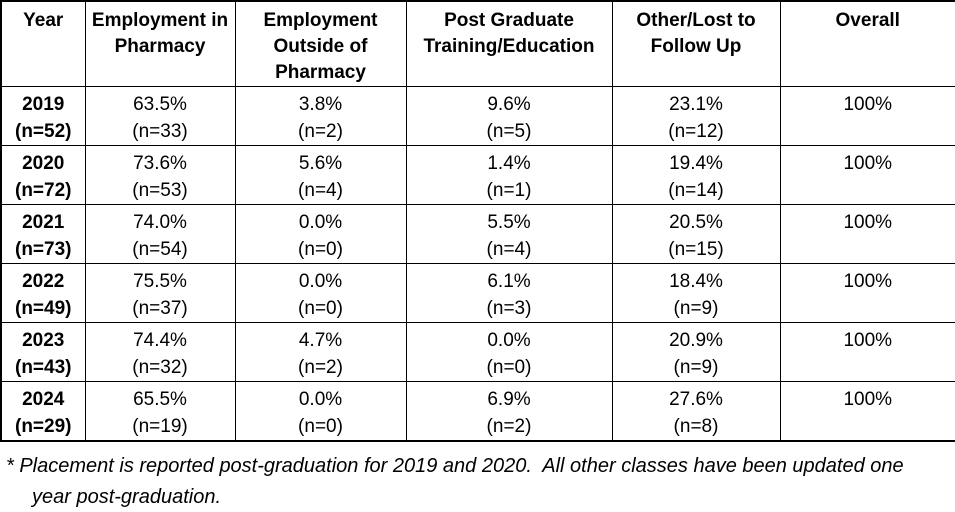 The image size is (955, 512). Describe the element at coordinates (160, 43) in the screenshot. I see `col-header-employment-in-pharmacy: Employment in Pharmacy` at that location.